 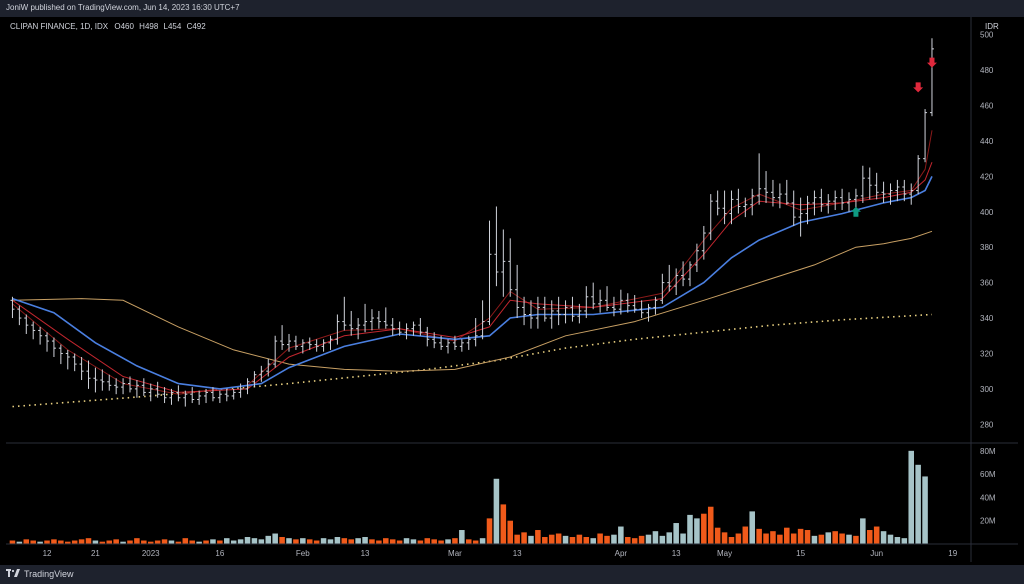 What do you see at coordinates (876, 553) in the screenshot?
I see `time-tick-label: Jun` at bounding box center [876, 553].